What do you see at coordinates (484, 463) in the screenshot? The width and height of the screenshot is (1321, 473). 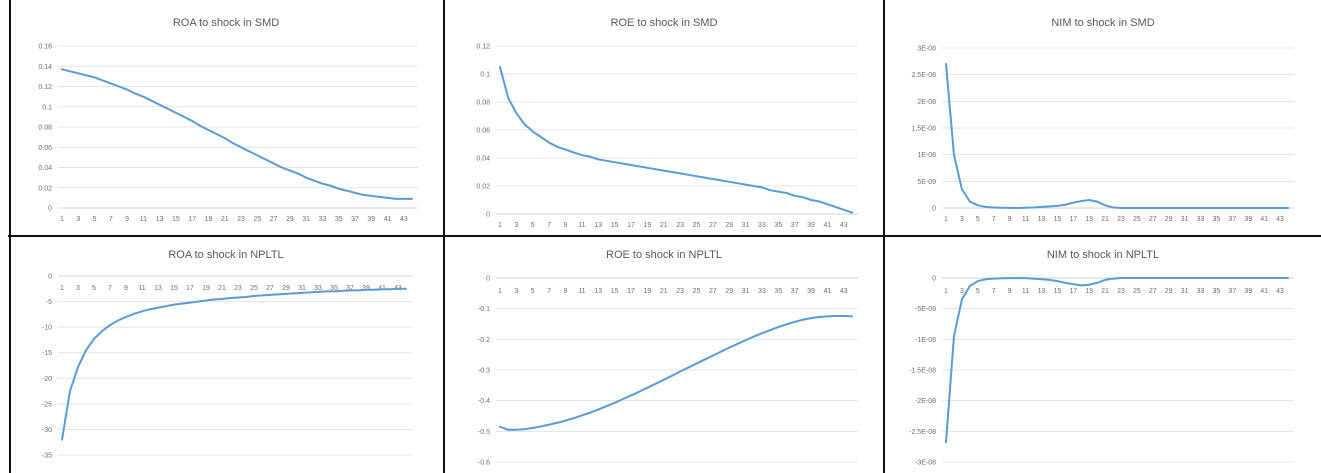 I see `roe-npltl-y-tick-label: -0.6` at bounding box center [484, 463].